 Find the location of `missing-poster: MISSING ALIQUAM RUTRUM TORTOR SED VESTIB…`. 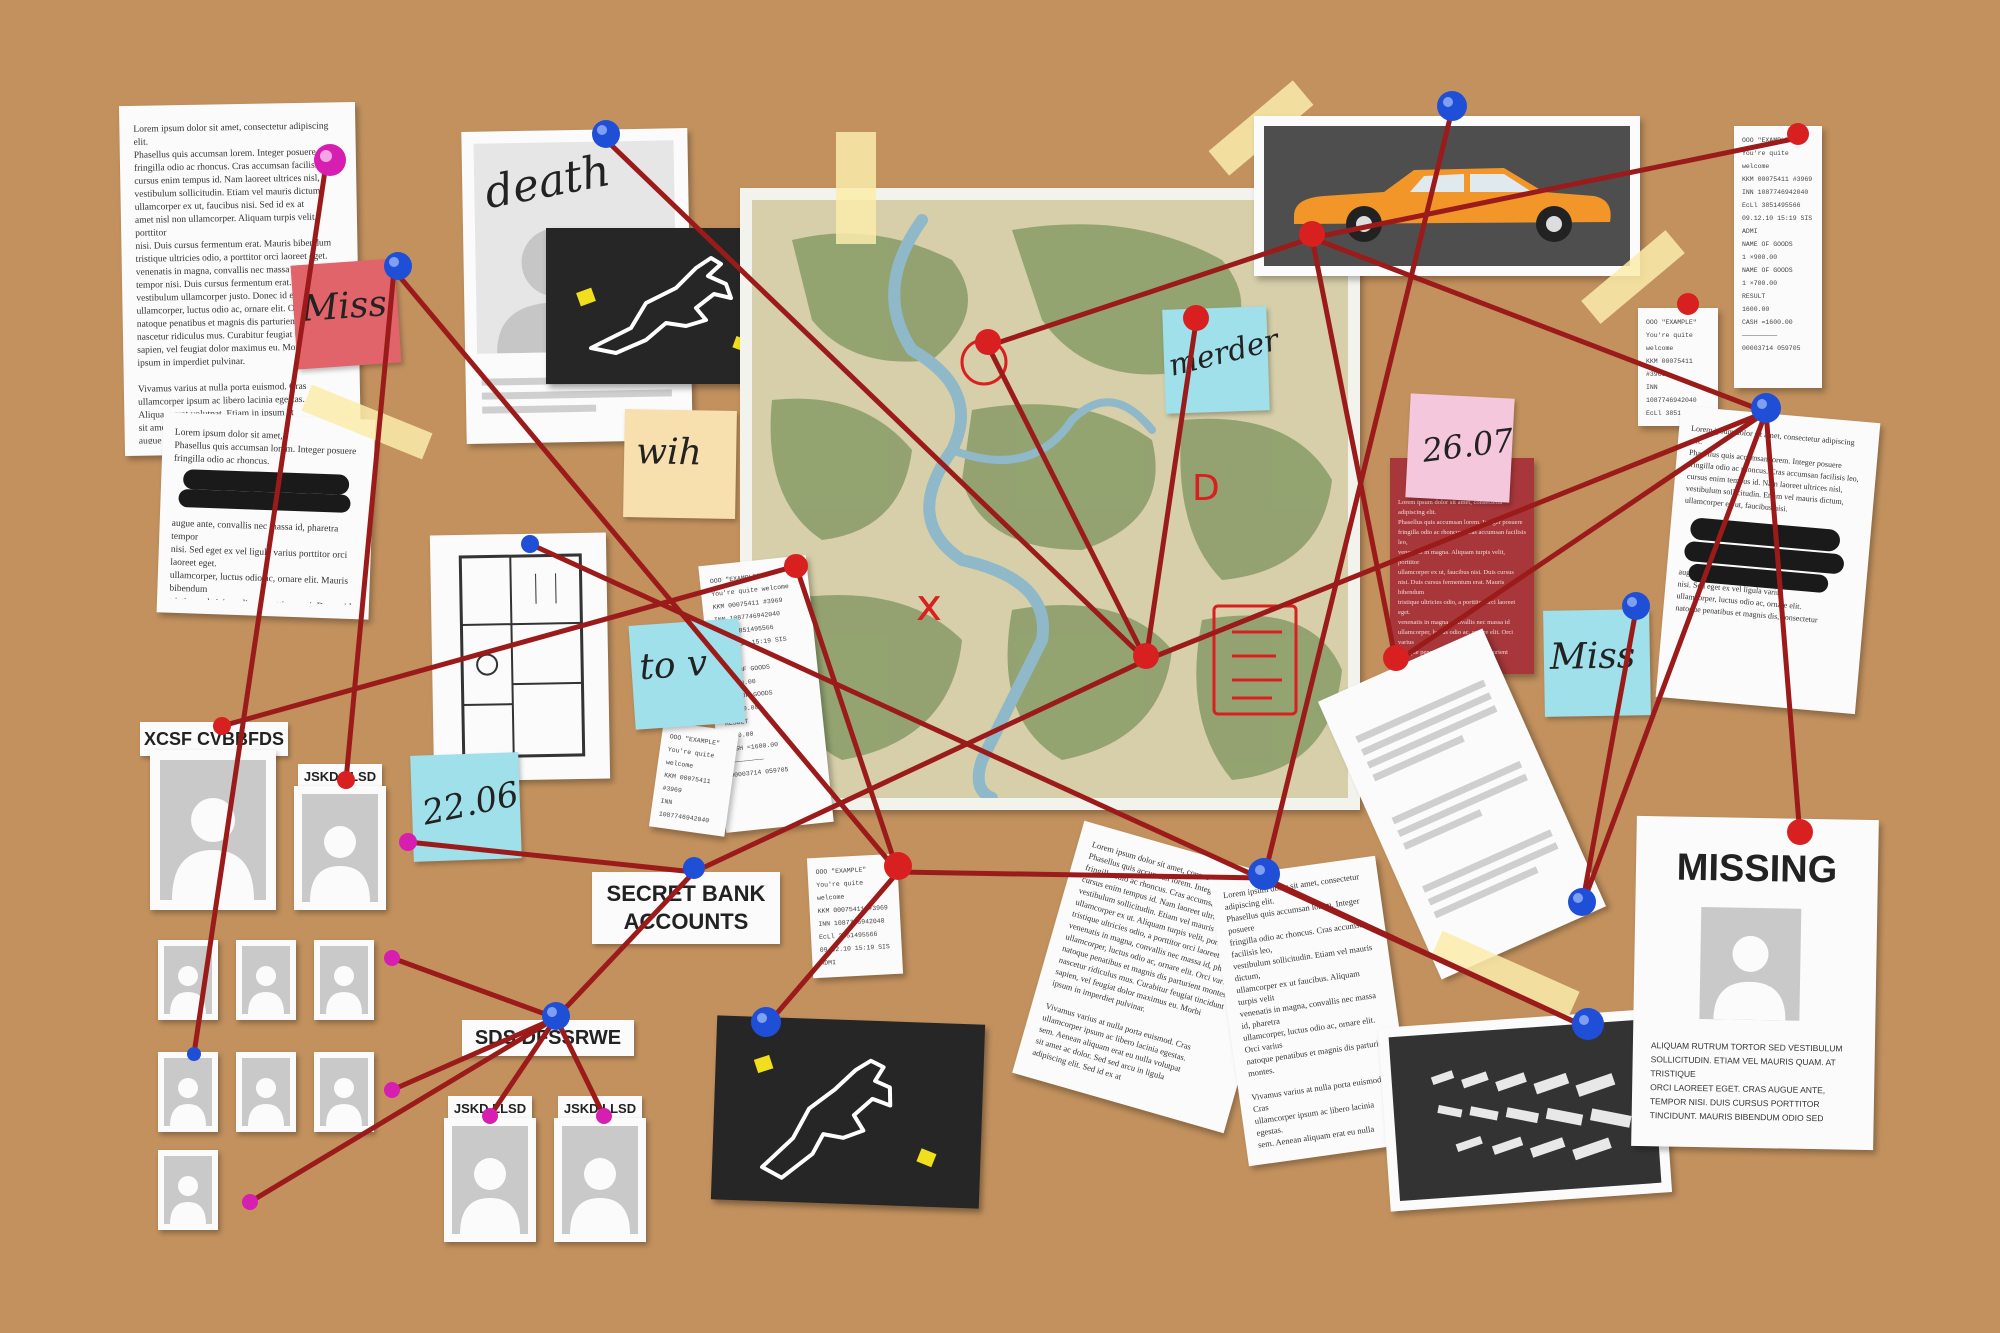

missing-poster: MISSING ALIQUAM RUTRUM TORTOR SED VESTIB… is located at coordinates (1755, 983).